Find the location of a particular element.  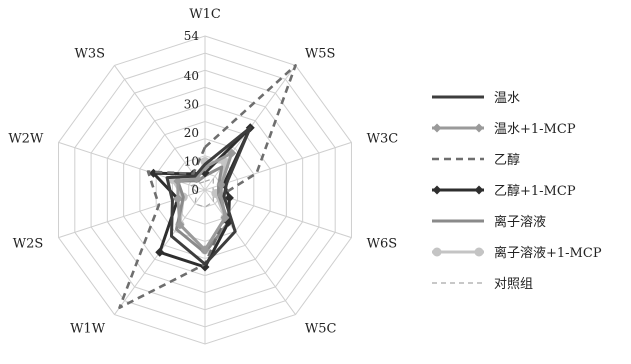

legend-label: 离子溶液+1-MCP is located at coordinates (548, 253).